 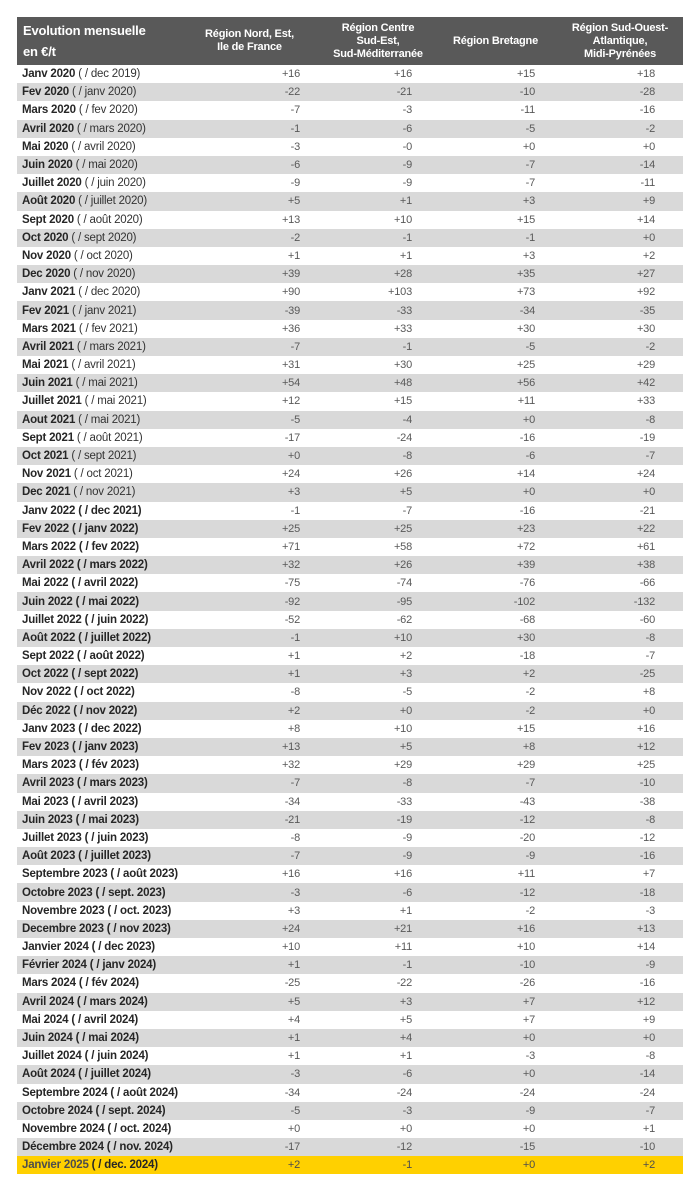 I want to click on row-compare-period: ( / dec 2022), so click(x=108, y=728).